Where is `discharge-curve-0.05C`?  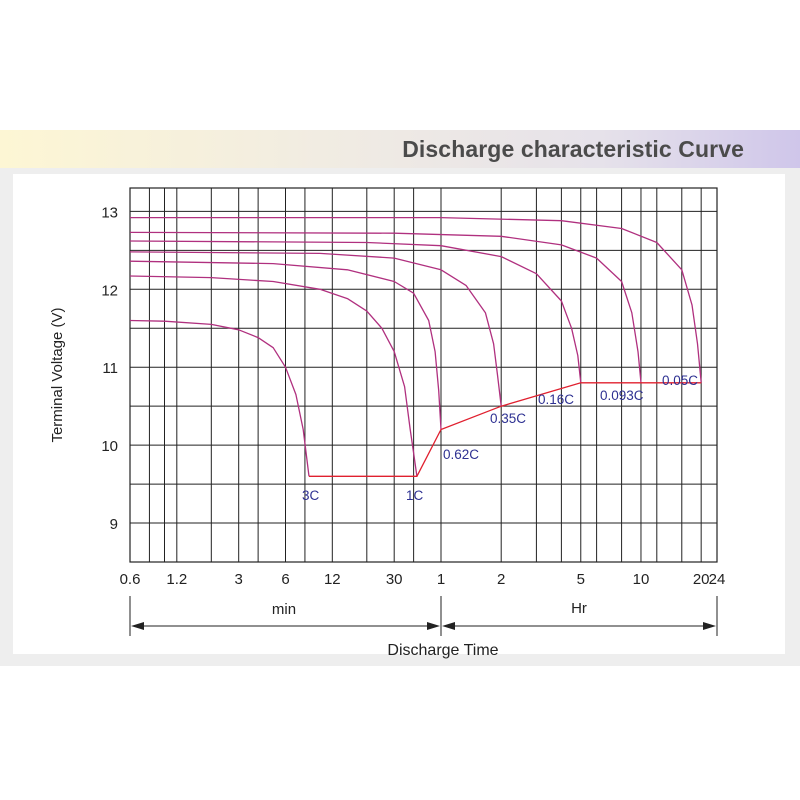 discharge-curve-0.05C is located at coordinates (416, 299).